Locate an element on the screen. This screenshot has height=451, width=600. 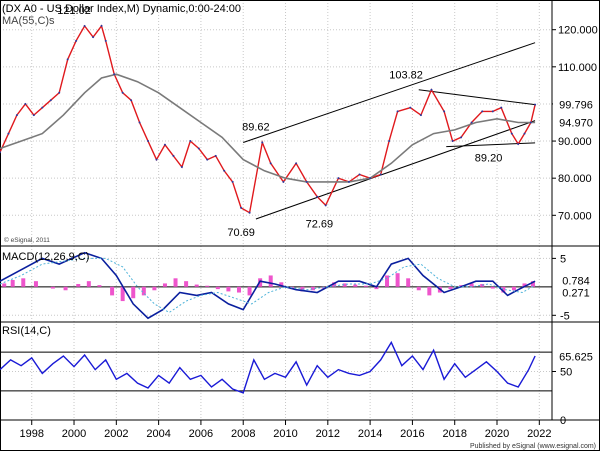
x-tick-label: 2006 is located at coordinates (201, 434).